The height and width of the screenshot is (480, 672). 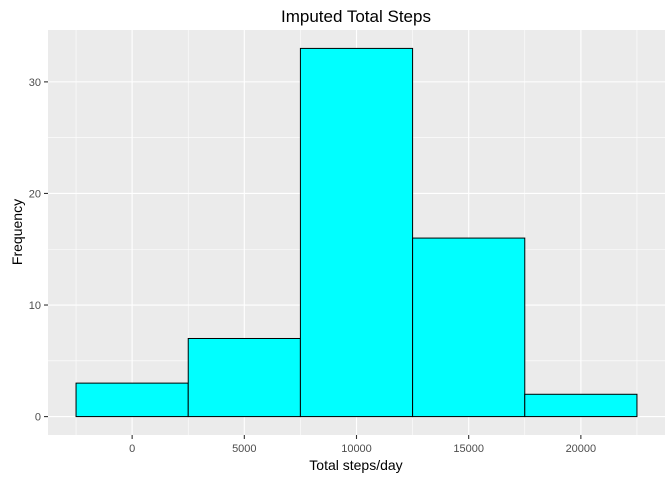 I want to click on x-tick-label: 10000, so click(x=356, y=449).